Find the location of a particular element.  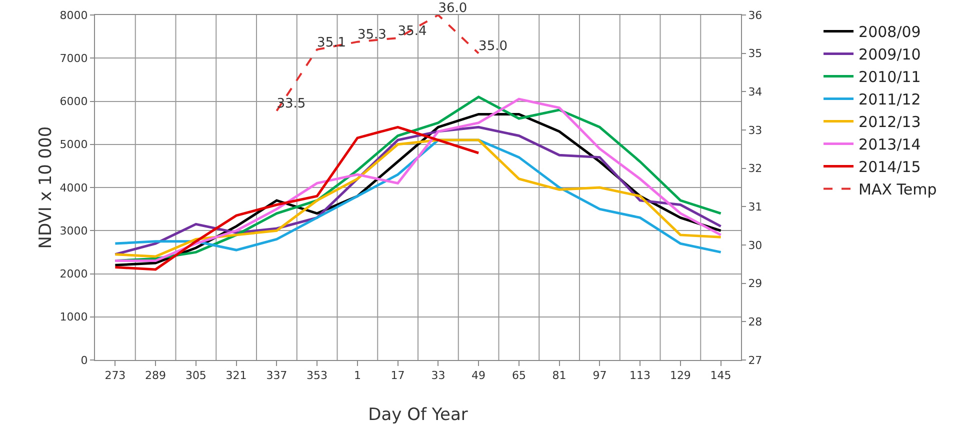

x-tick-label: 289 is located at coordinates (155, 375).